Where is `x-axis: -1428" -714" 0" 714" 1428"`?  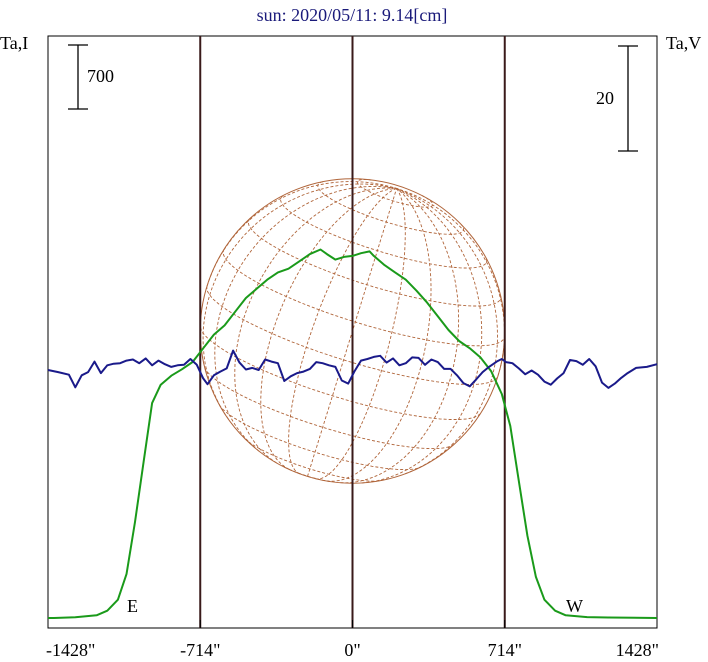 x-axis: -1428" -714" 0" 714" 1428" is located at coordinates (352, 640).